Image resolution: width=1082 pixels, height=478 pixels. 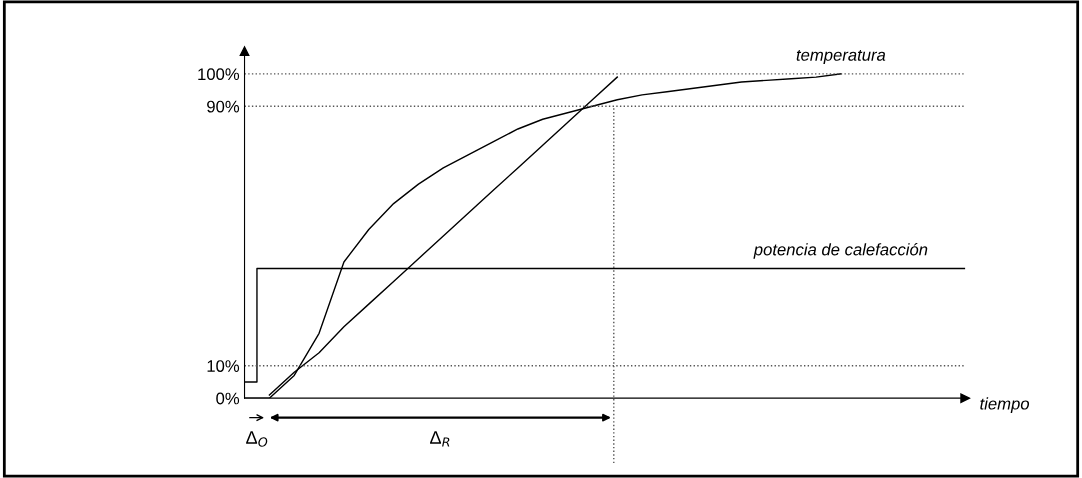 I want to click on text: Δ$_{O}$, so click(x=257, y=439).